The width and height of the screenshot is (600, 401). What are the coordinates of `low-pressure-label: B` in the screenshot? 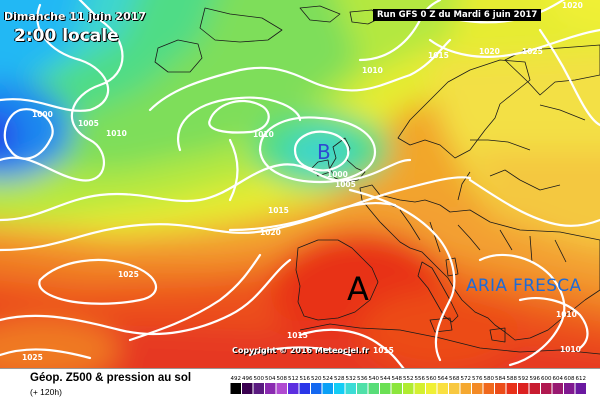 It's located at (324, 152).